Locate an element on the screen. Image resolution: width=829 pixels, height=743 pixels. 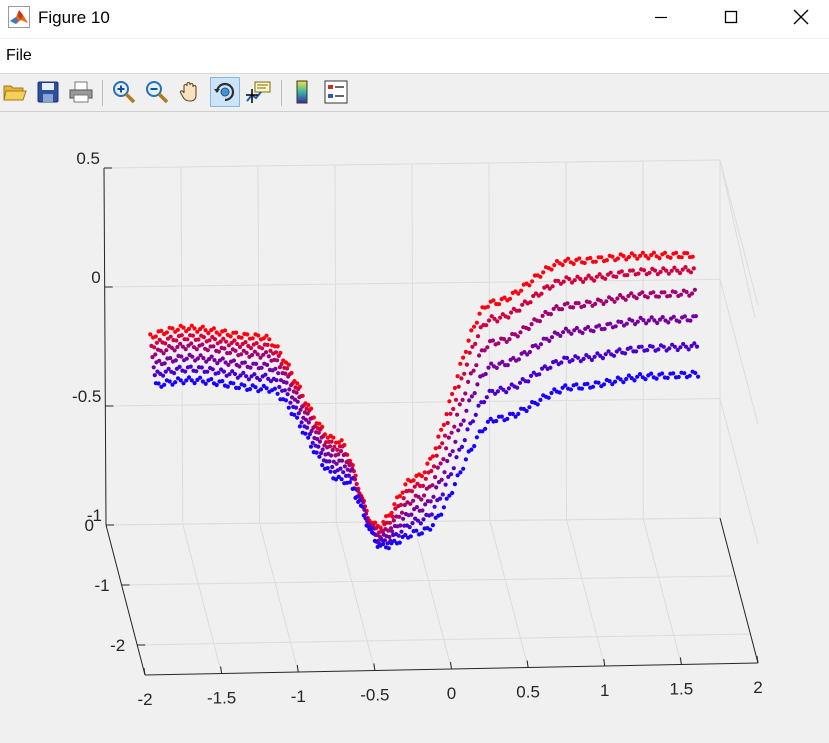
toolbar-separator is located at coordinates (102, 93).